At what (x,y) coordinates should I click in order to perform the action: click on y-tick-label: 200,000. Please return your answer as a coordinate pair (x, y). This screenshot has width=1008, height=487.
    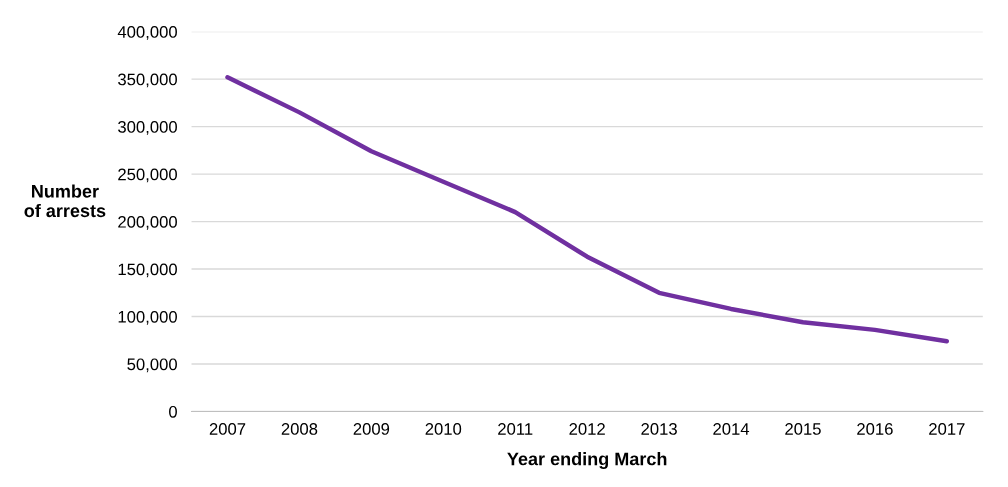
    Looking at the image, I should click on (147, 222).